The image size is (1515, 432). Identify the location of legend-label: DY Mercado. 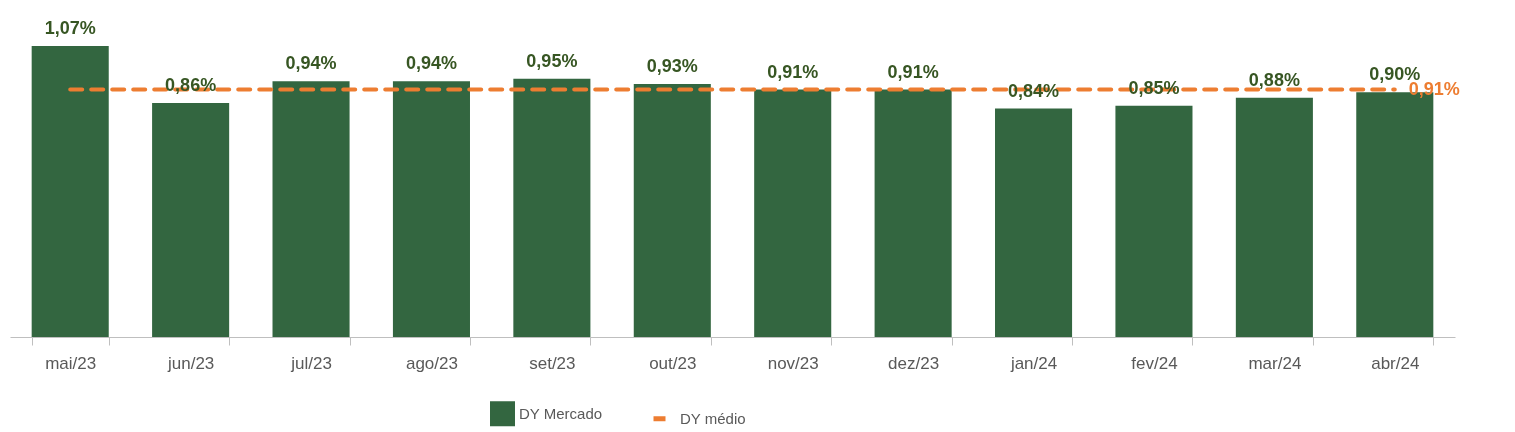
(561, 413).